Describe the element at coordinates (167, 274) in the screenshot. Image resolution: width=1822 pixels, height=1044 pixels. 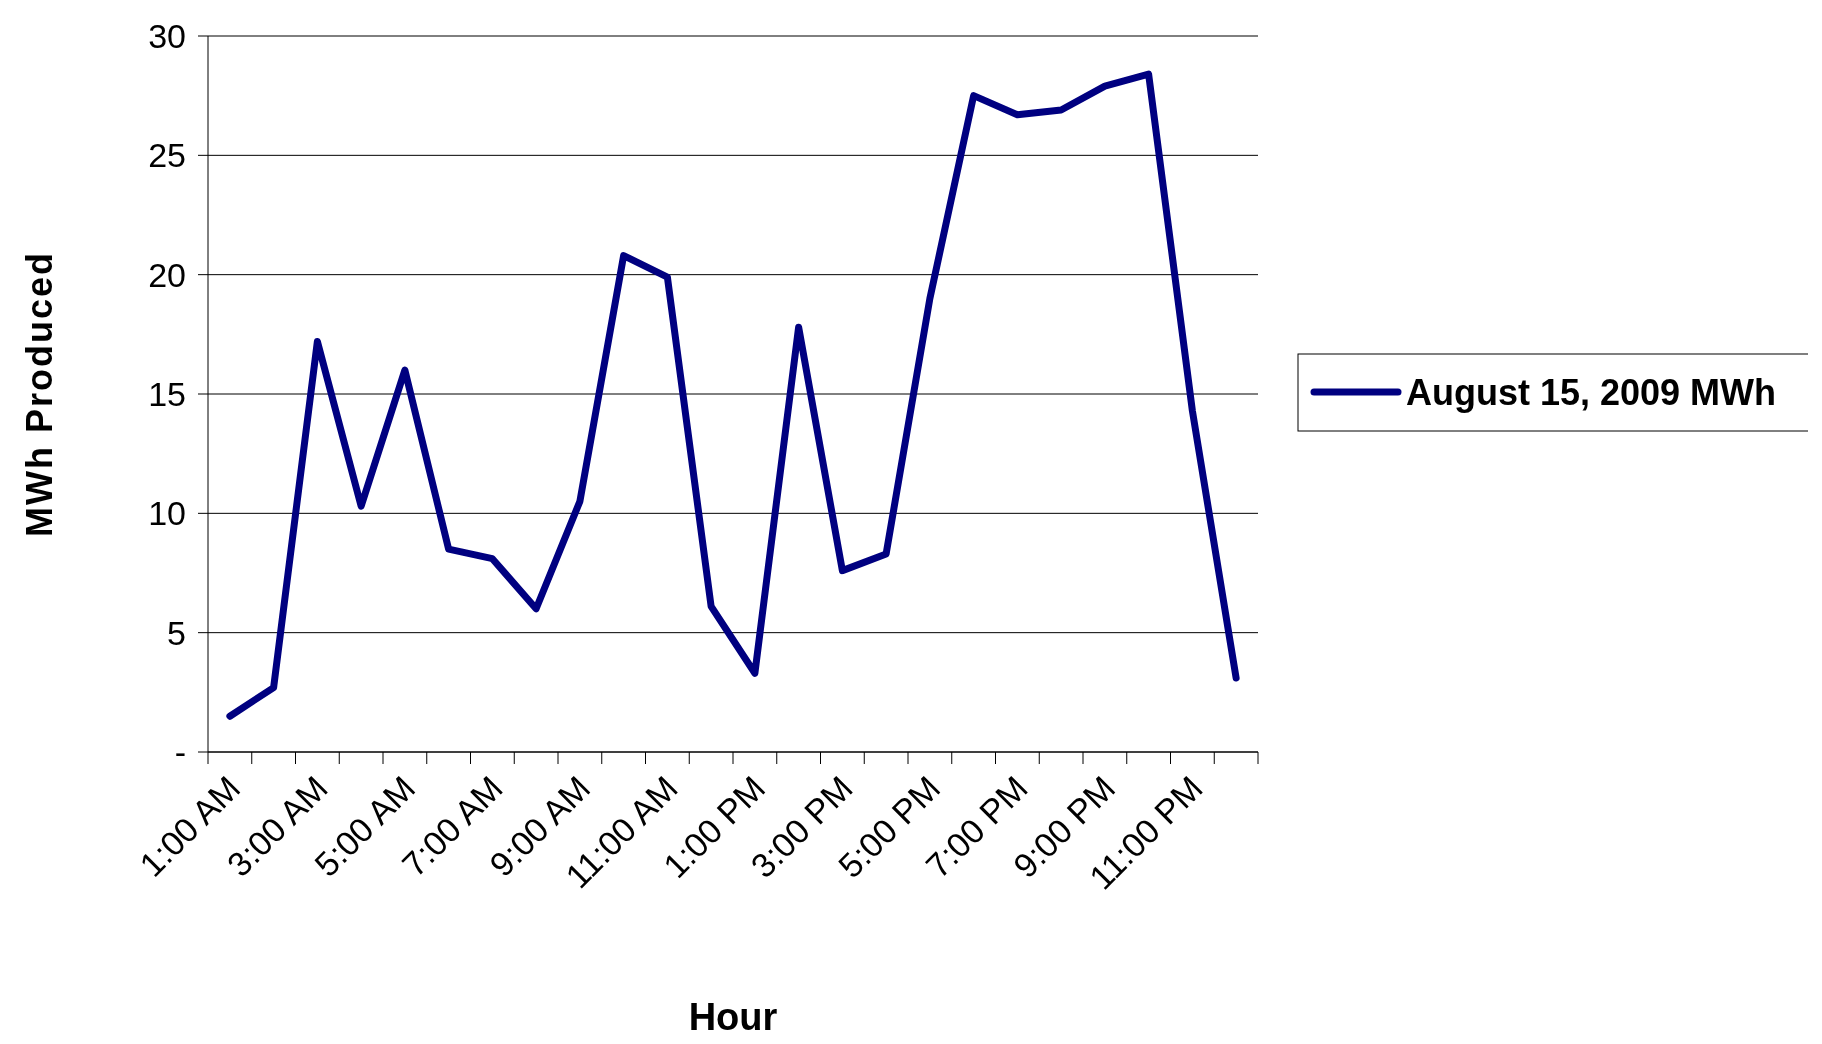
I see `y-tick-label: 20` at that location.